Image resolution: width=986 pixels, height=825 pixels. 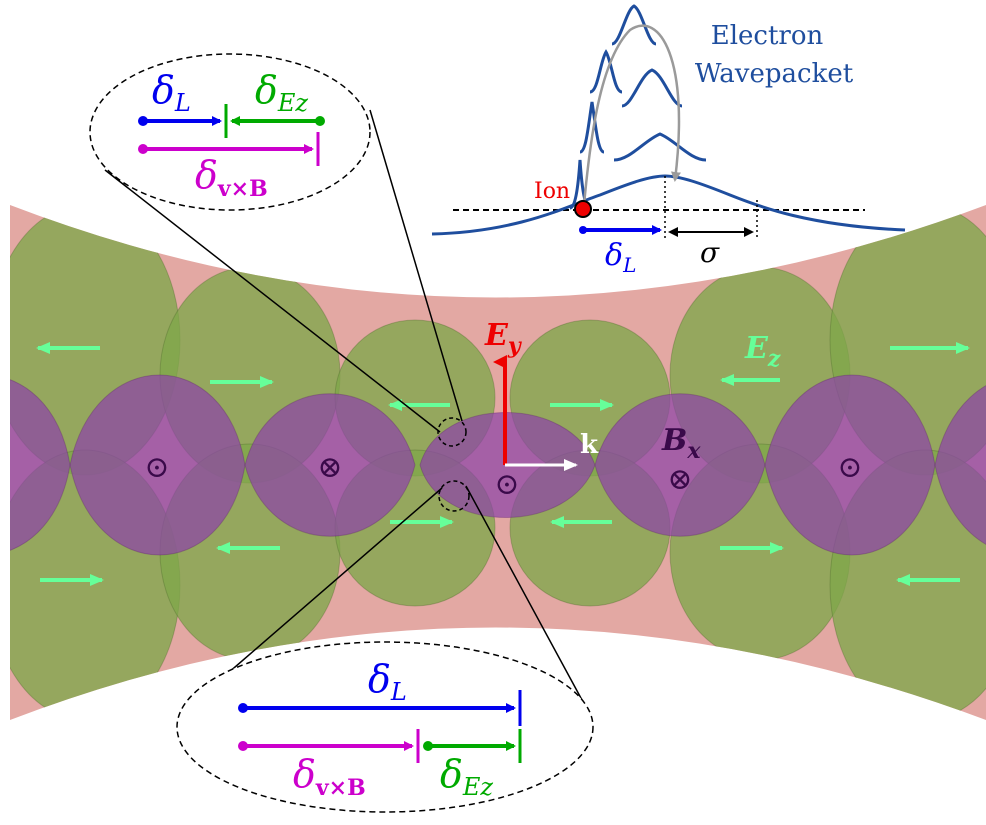 What do you see at coordinates (380, 729) in the screenshot?
I see `lower-zoom-content: δL δv×B δEz` at bounding box center [380, 729].